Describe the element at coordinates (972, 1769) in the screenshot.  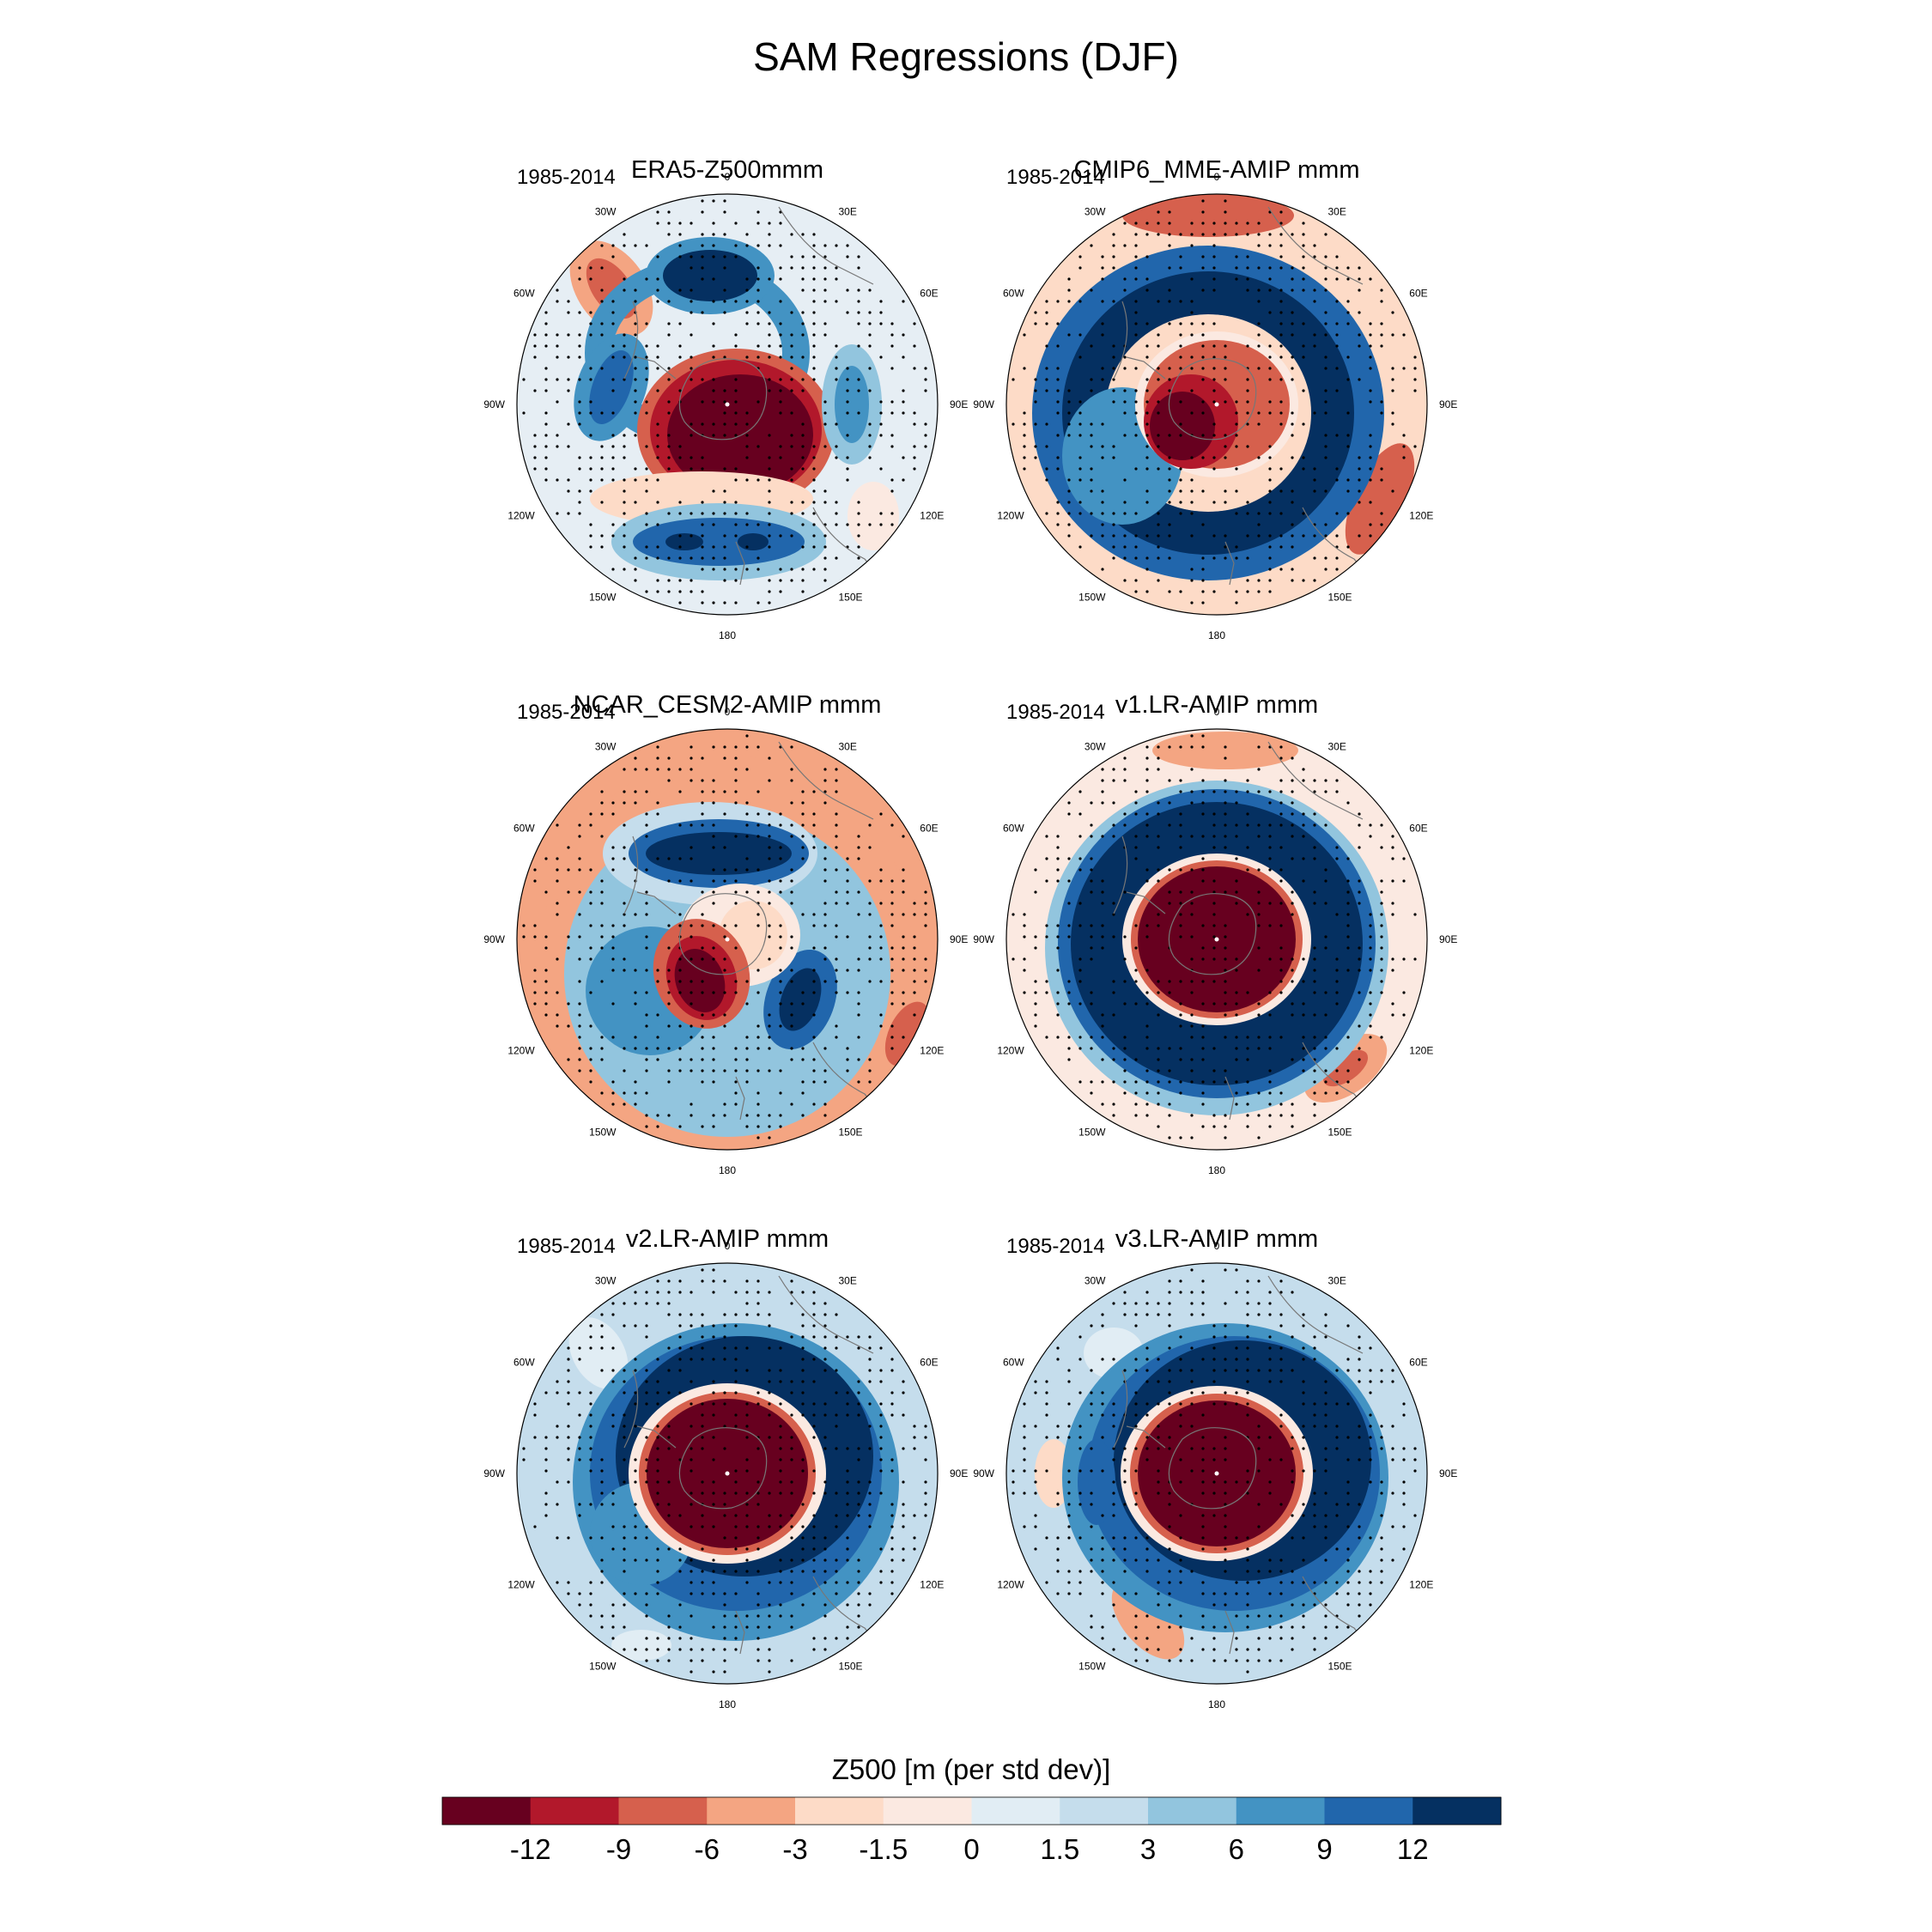
I see `colorbar-title: Z500 [m (per std dev)]` at that location.